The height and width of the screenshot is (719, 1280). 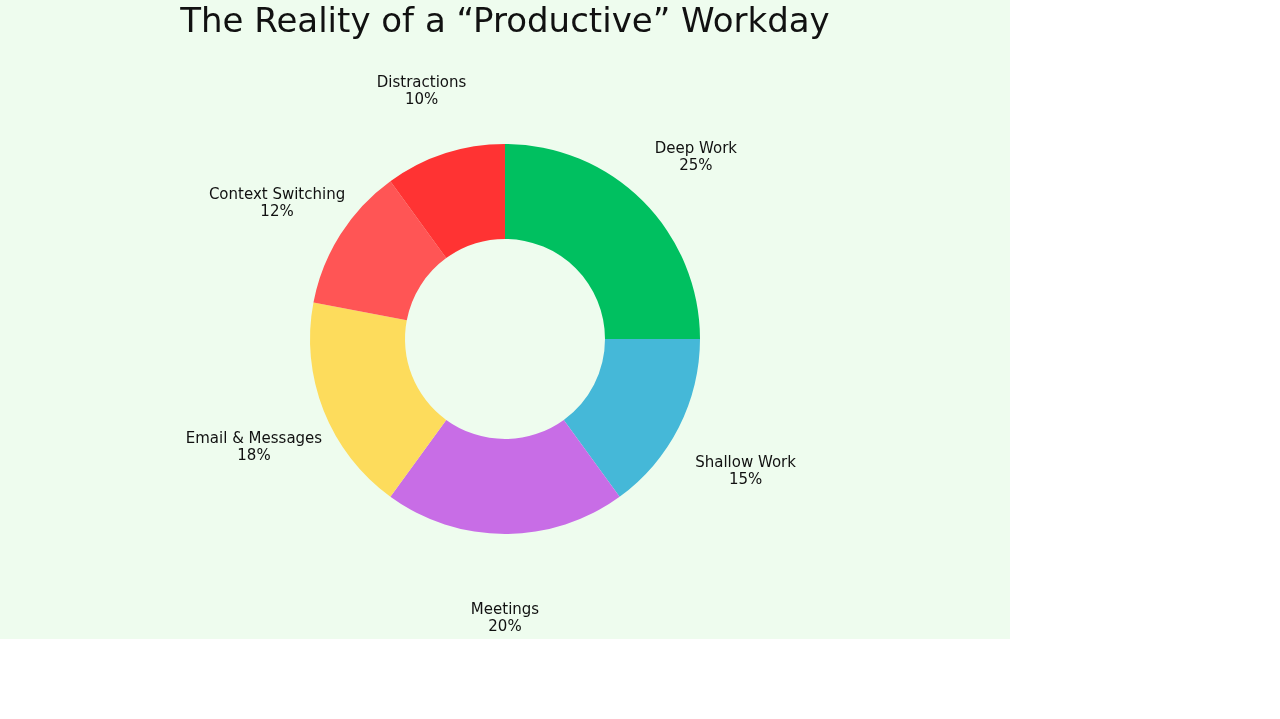 I want to click on data-label: 25%, so click(x=696, y=165).